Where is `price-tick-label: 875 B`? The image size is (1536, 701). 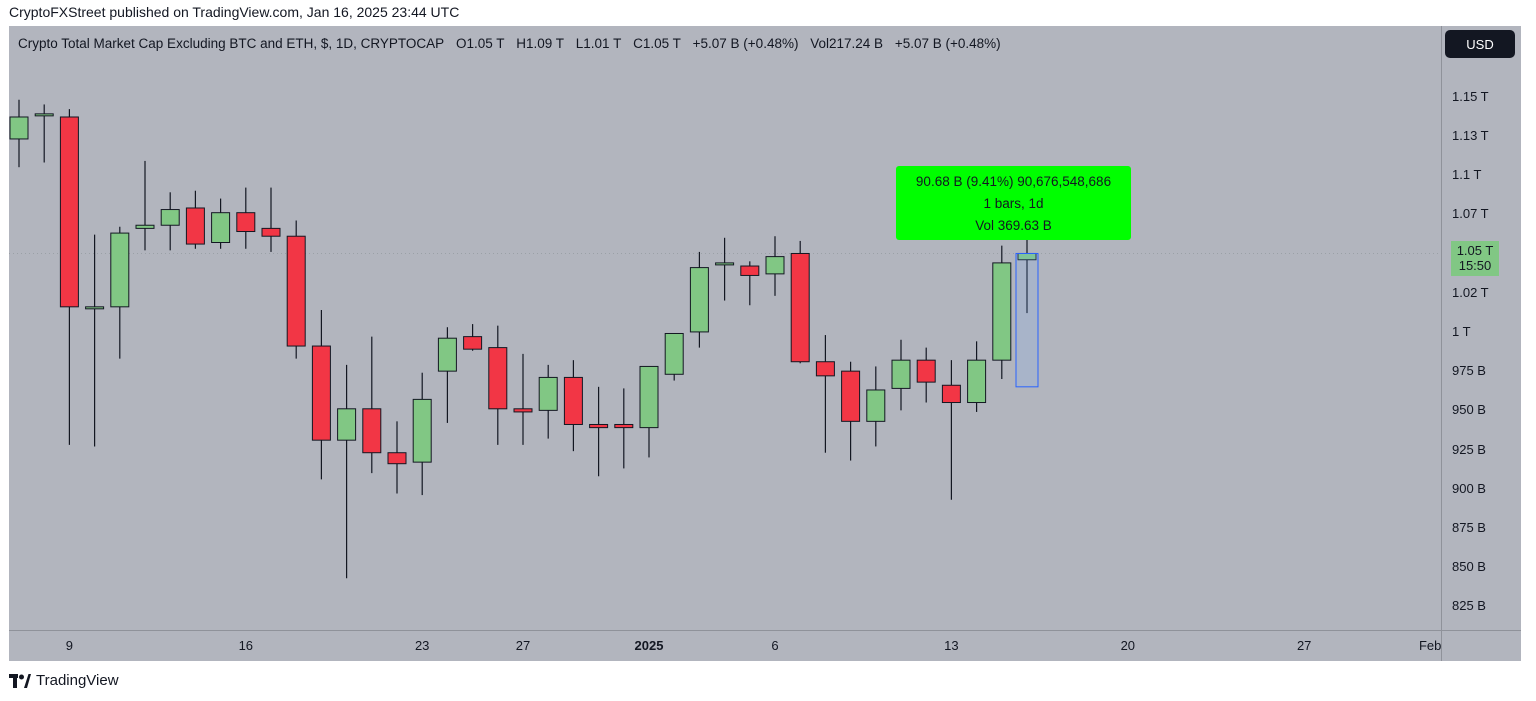
price-tick-label: 875 B is located at coordinates (1469, 528).